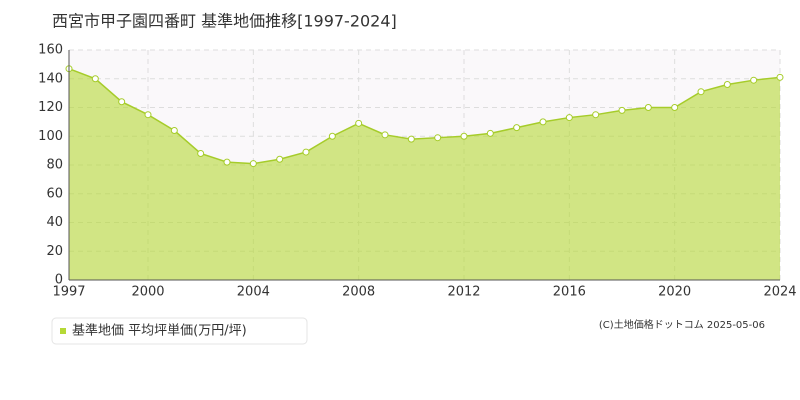 The height and width of the screenshot is (400, 800). Describe the element at coordinates (50, 107) in the screenshot. I see `y-tick-label: 120` at that location.